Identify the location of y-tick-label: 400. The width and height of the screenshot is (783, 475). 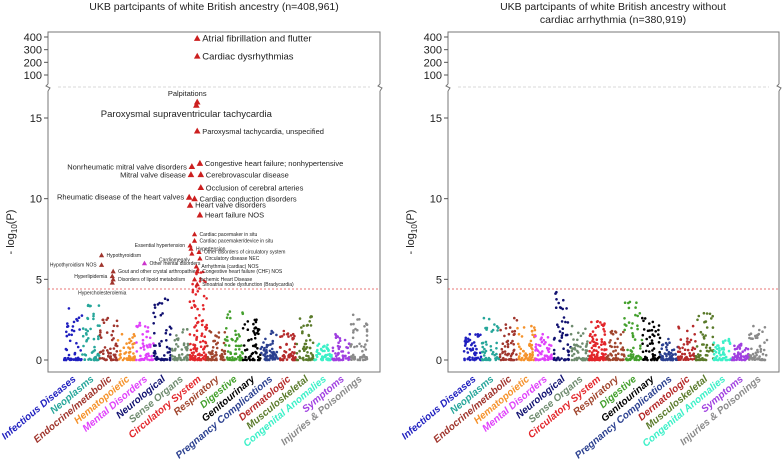
(433, 38).